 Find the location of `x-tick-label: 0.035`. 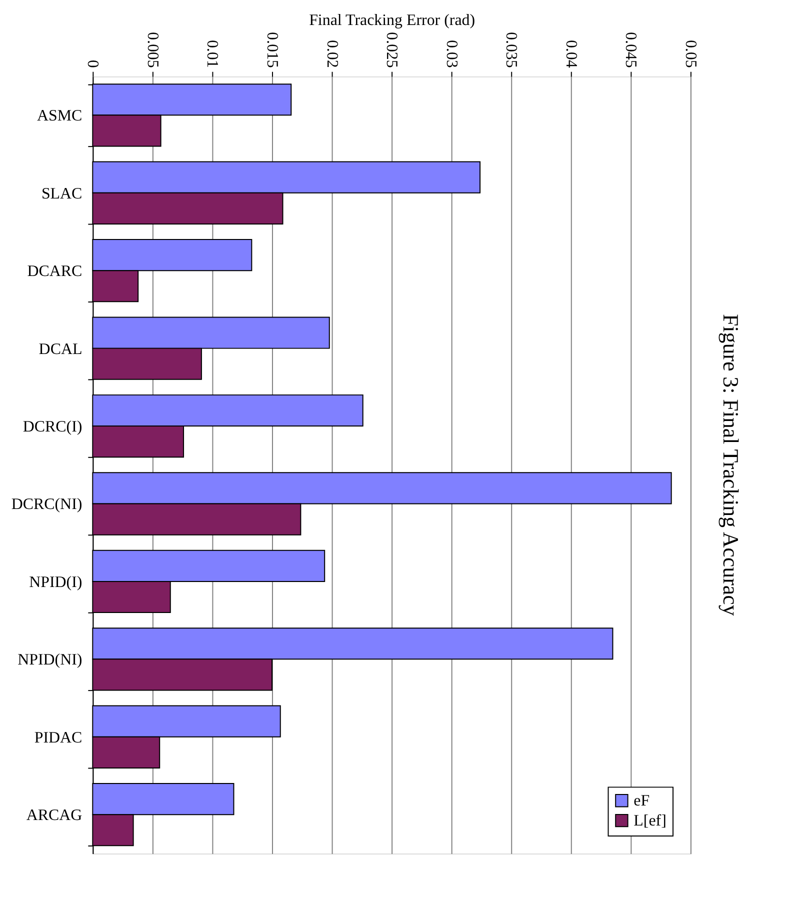

x-tick-label: 0.035 is located at coordinates (511, 50).